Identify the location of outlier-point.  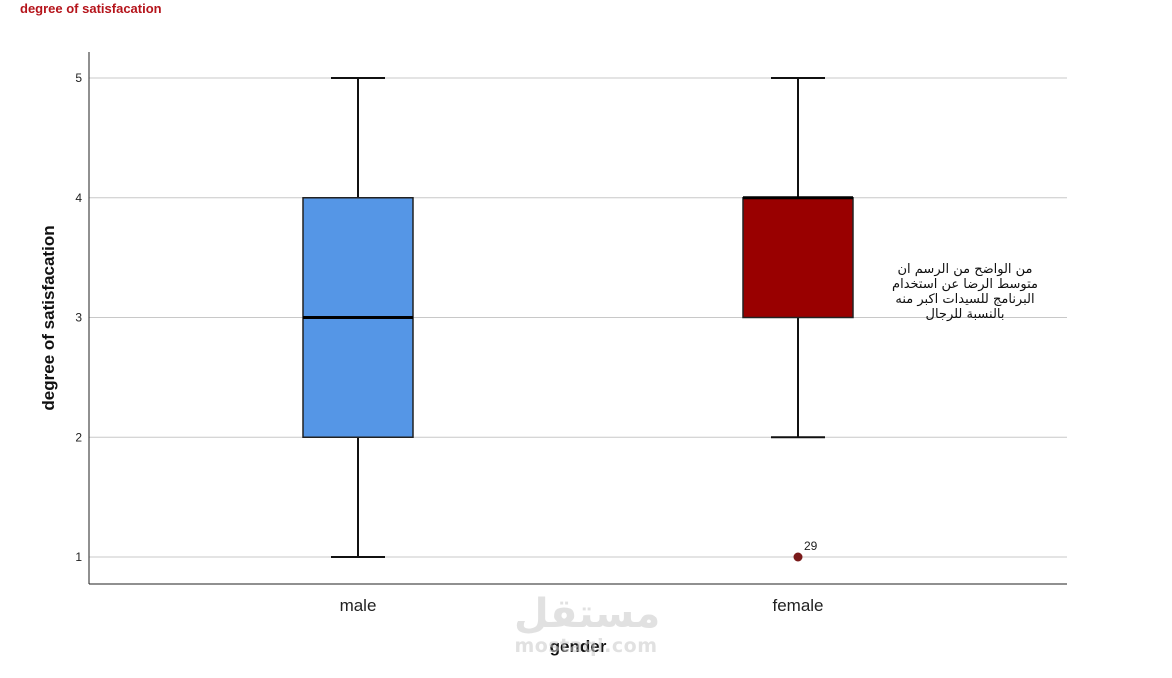
(798, 557).